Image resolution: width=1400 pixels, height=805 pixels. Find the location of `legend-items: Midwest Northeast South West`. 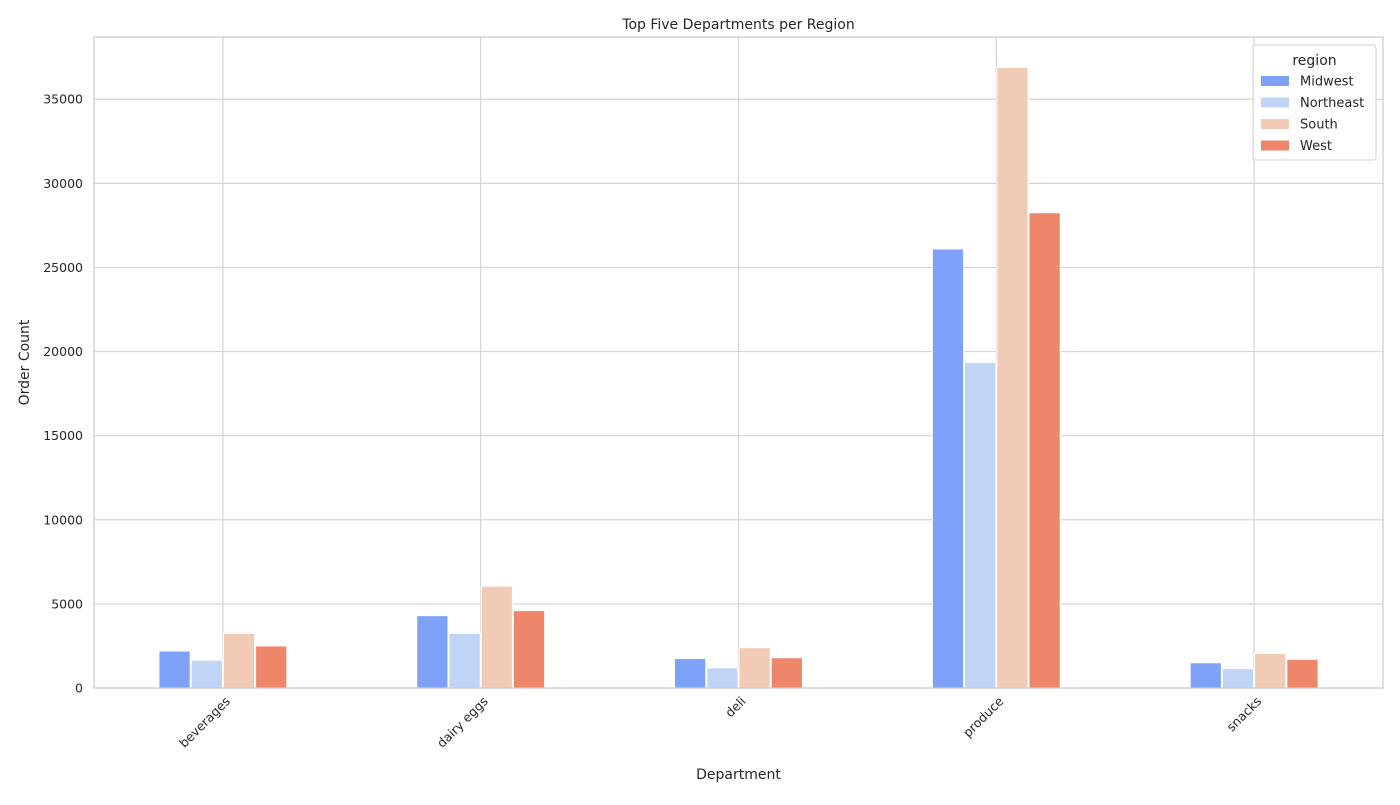

legend-items: Midwest Northeast South West is located at coordinates (1312, 114).